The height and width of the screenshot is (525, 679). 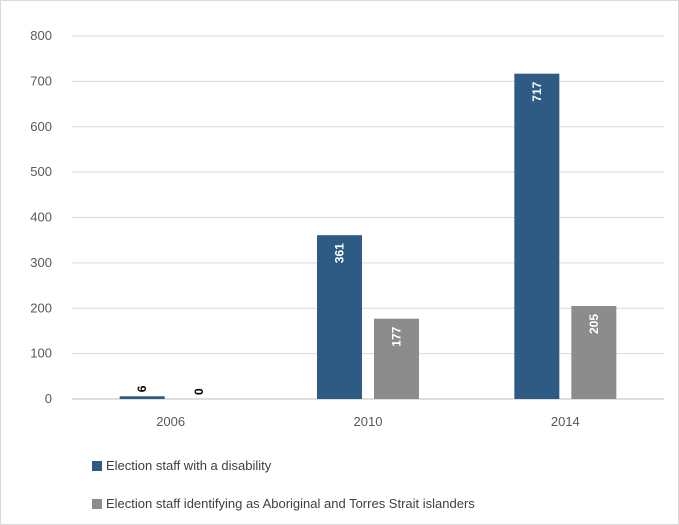 I want to click on legend-swatch-disability, so click(x=97, y=465).